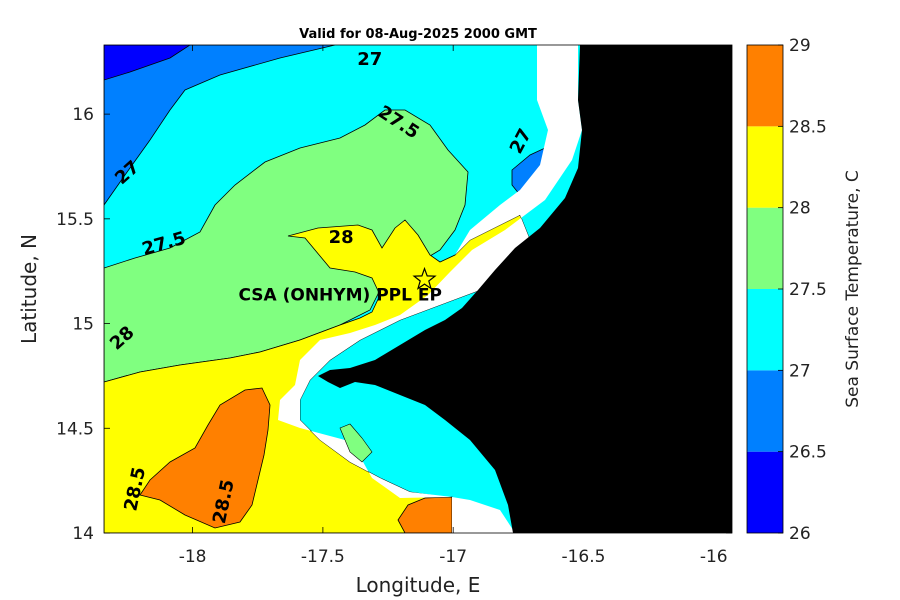  Describe the element at coordinates (205, 458) in the screenshot. I see `sst-band-28.5-29-southwest` at that location.